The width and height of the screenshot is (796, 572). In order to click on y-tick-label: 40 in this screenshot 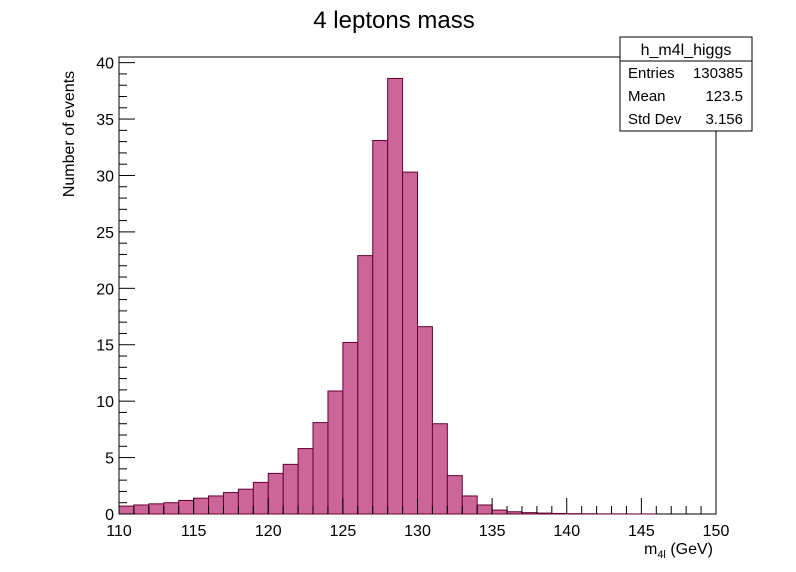, I will do `click(105, 64)`.